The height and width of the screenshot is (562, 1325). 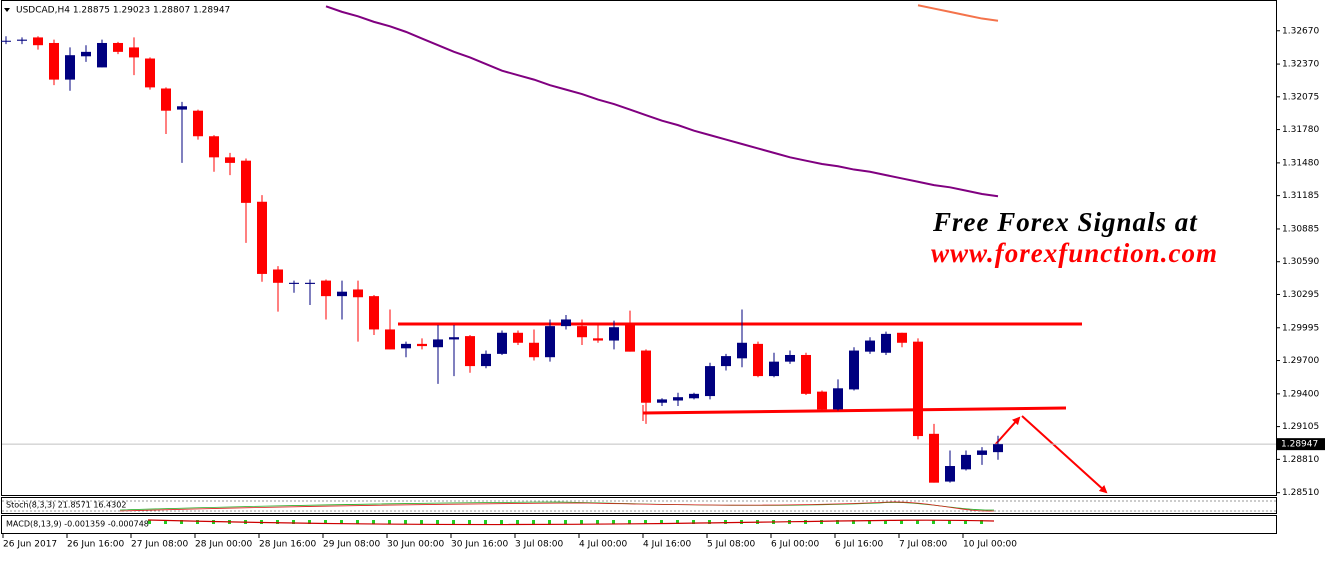 What do you see at coordinates (1300, 196) in the screenshot?
I see `y-tick-label: 1.31185` at bounding box center [1300, 196].